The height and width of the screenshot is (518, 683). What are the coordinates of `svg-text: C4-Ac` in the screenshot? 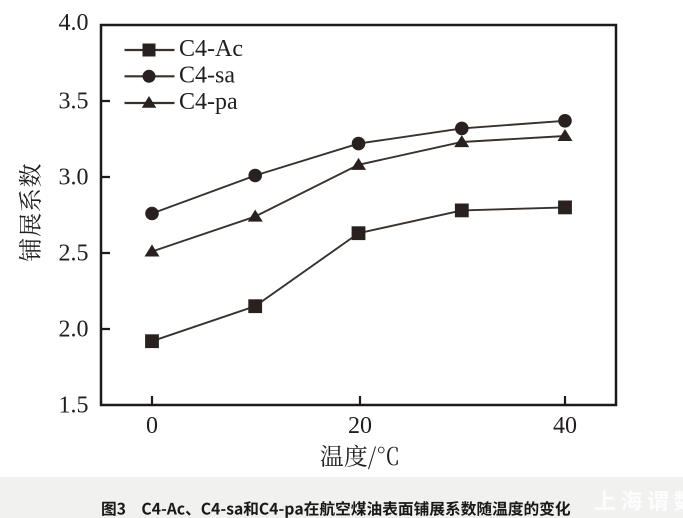 It's located at (211, 49).